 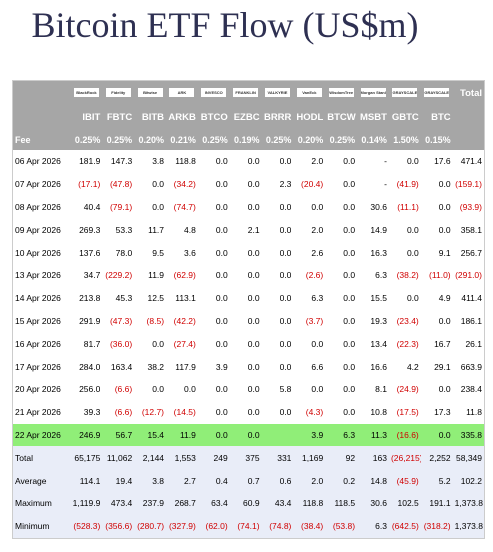 I want to click on flow-value: (79.1), so click(x=121, y=206).